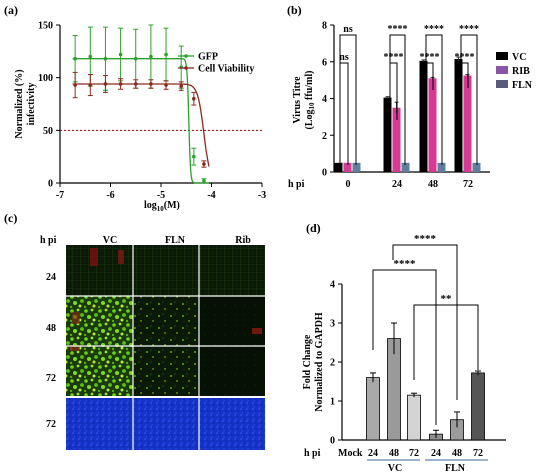 Image resolution: width=550 pixels, height=475 pixels. I want to click on micrograph-vc-72-red-spot, so click(75, 348).